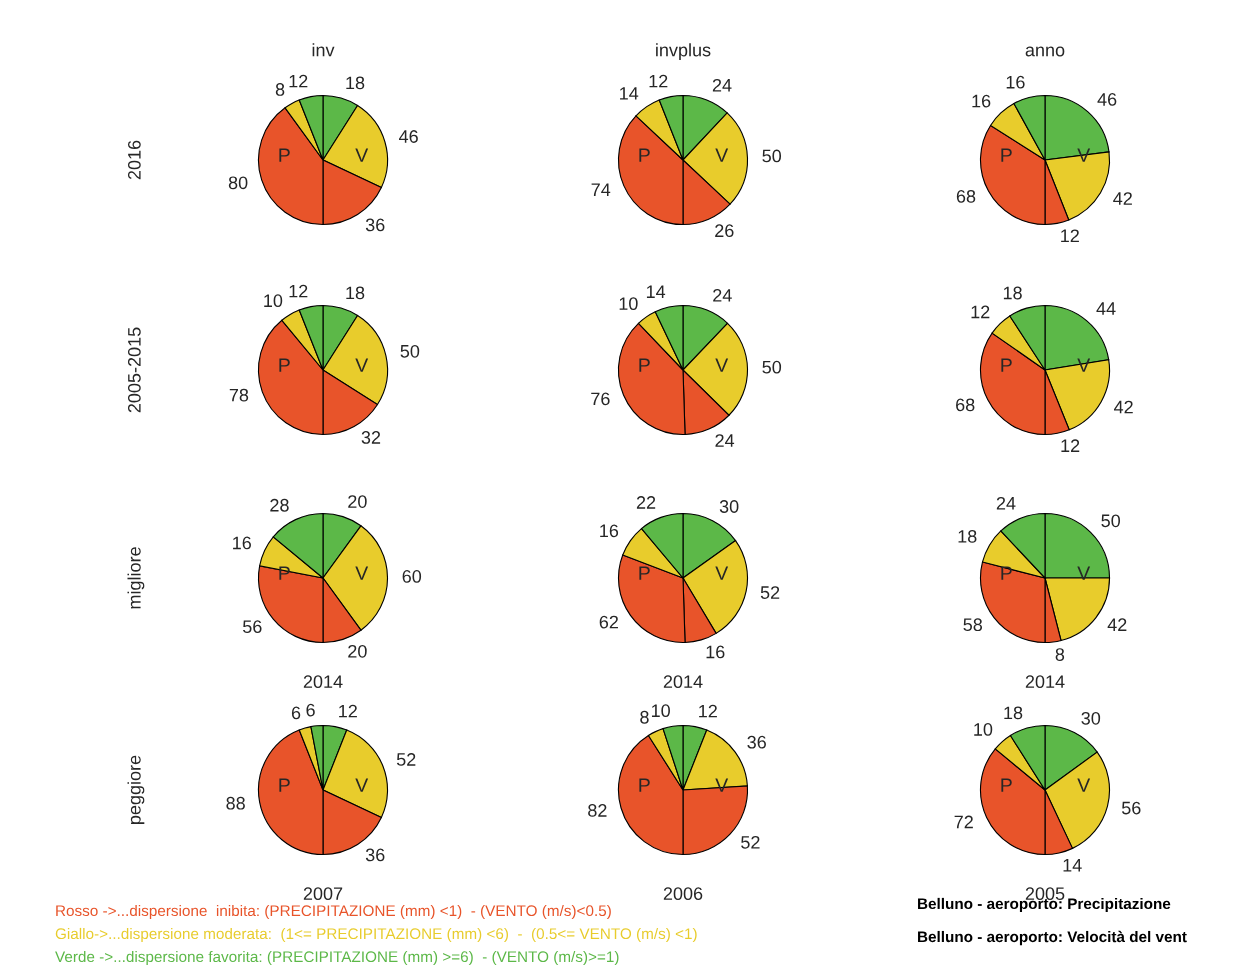 This screenshot has width=1242, height=968. Describe the element at coordinates (337, 958) in the screenshot. I see `text: Verde ->...dispersione favorita: (PRECIPITAZIONE (mm) >=6) - (VENTO (m/s)>=1)` at that location.